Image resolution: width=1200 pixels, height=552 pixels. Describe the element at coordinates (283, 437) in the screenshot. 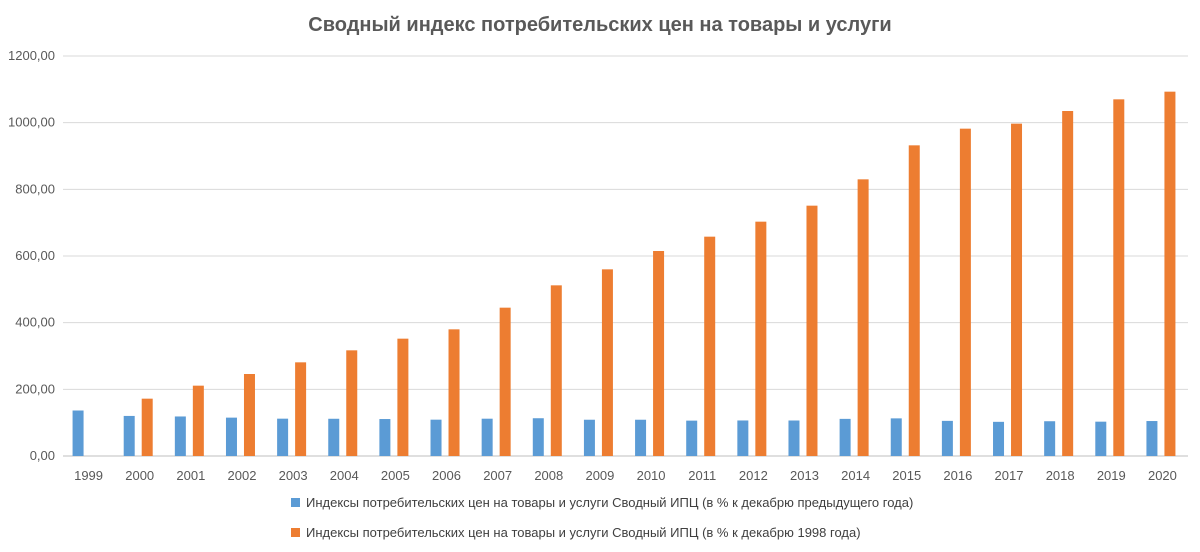

I see `bar-series-1-2003` at that location.